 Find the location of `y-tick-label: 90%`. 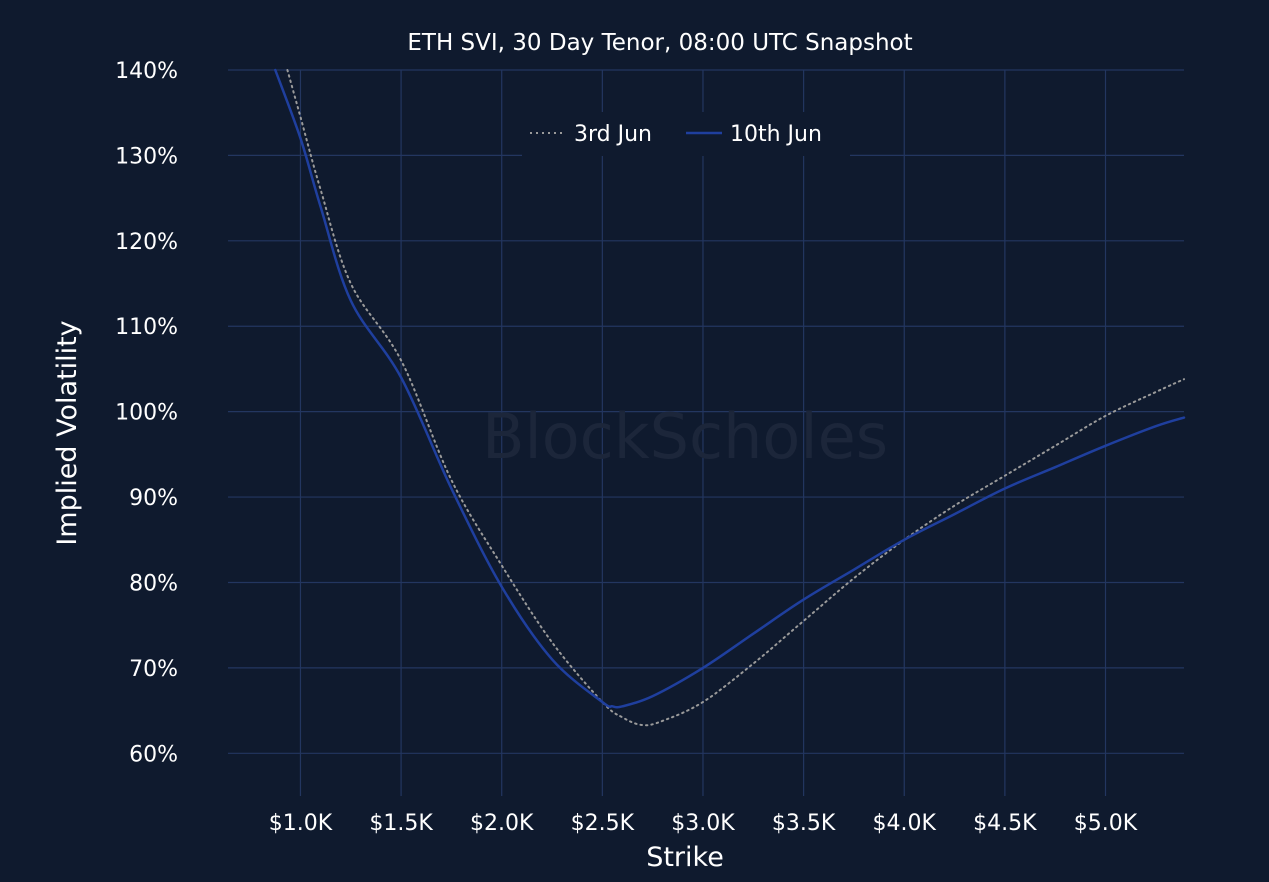

y-tick-label: 90% is located at coordinates (153, 498).